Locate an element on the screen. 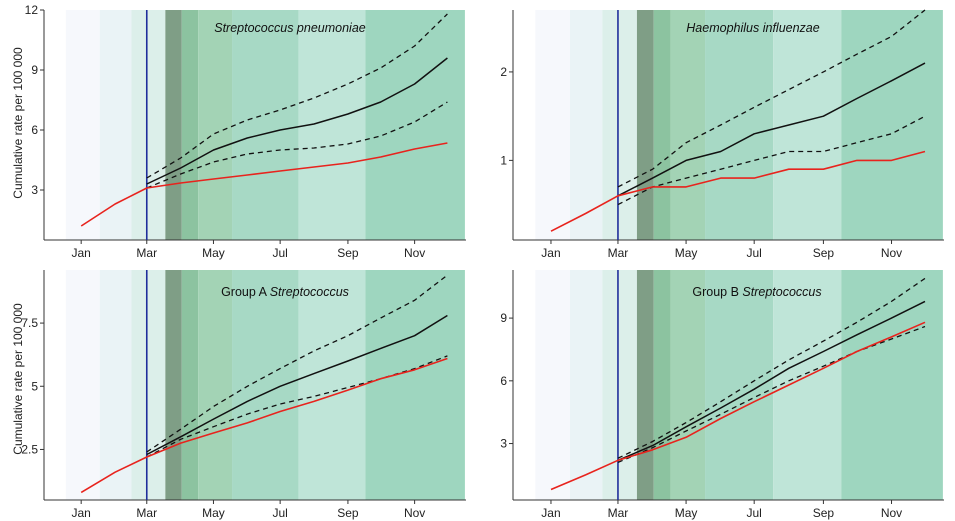 The height and width of the screenshot is (521, 955). panel-title-prefix: Group A is located at coordinates (245, 292).